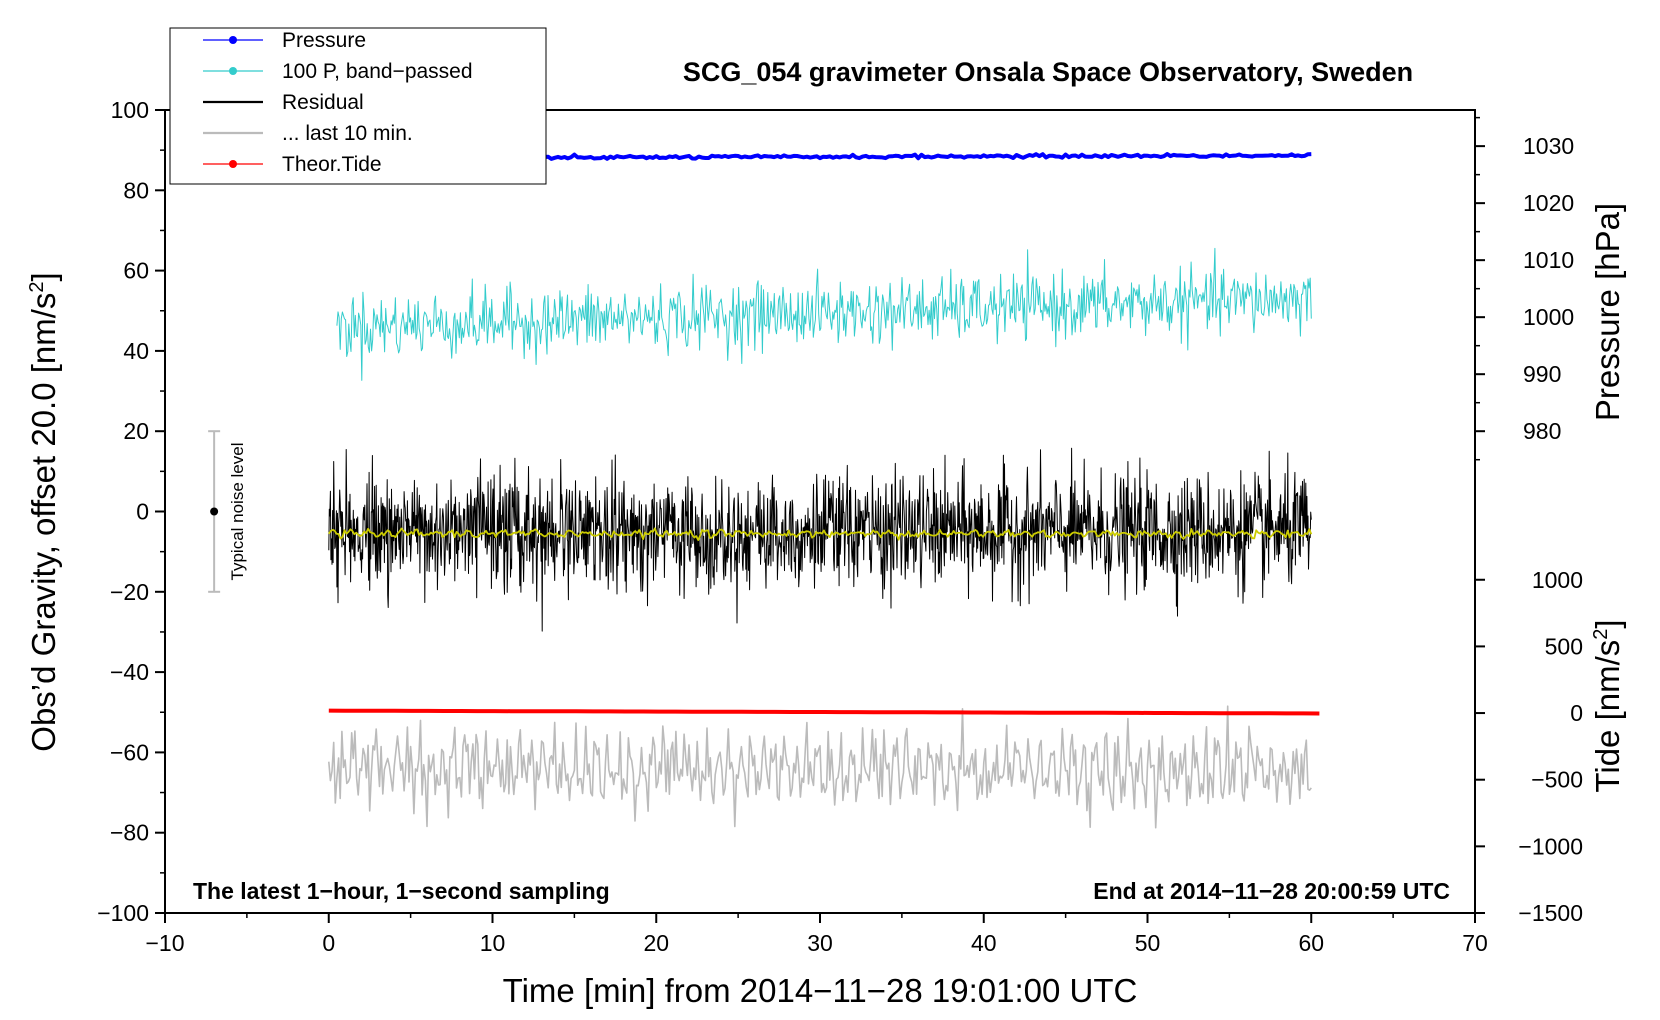 The width and height of the screenshot is (1660, 1020). Describe the element at coordinates (347, 133) in the screenshot. I see `legend-label: ... last 10 min.` at that location.